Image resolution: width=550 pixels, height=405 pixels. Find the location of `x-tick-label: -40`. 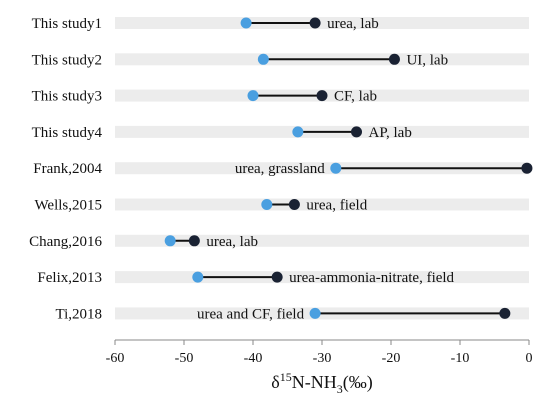

x-tick-label: -40 is located at coordinates (253, 358).